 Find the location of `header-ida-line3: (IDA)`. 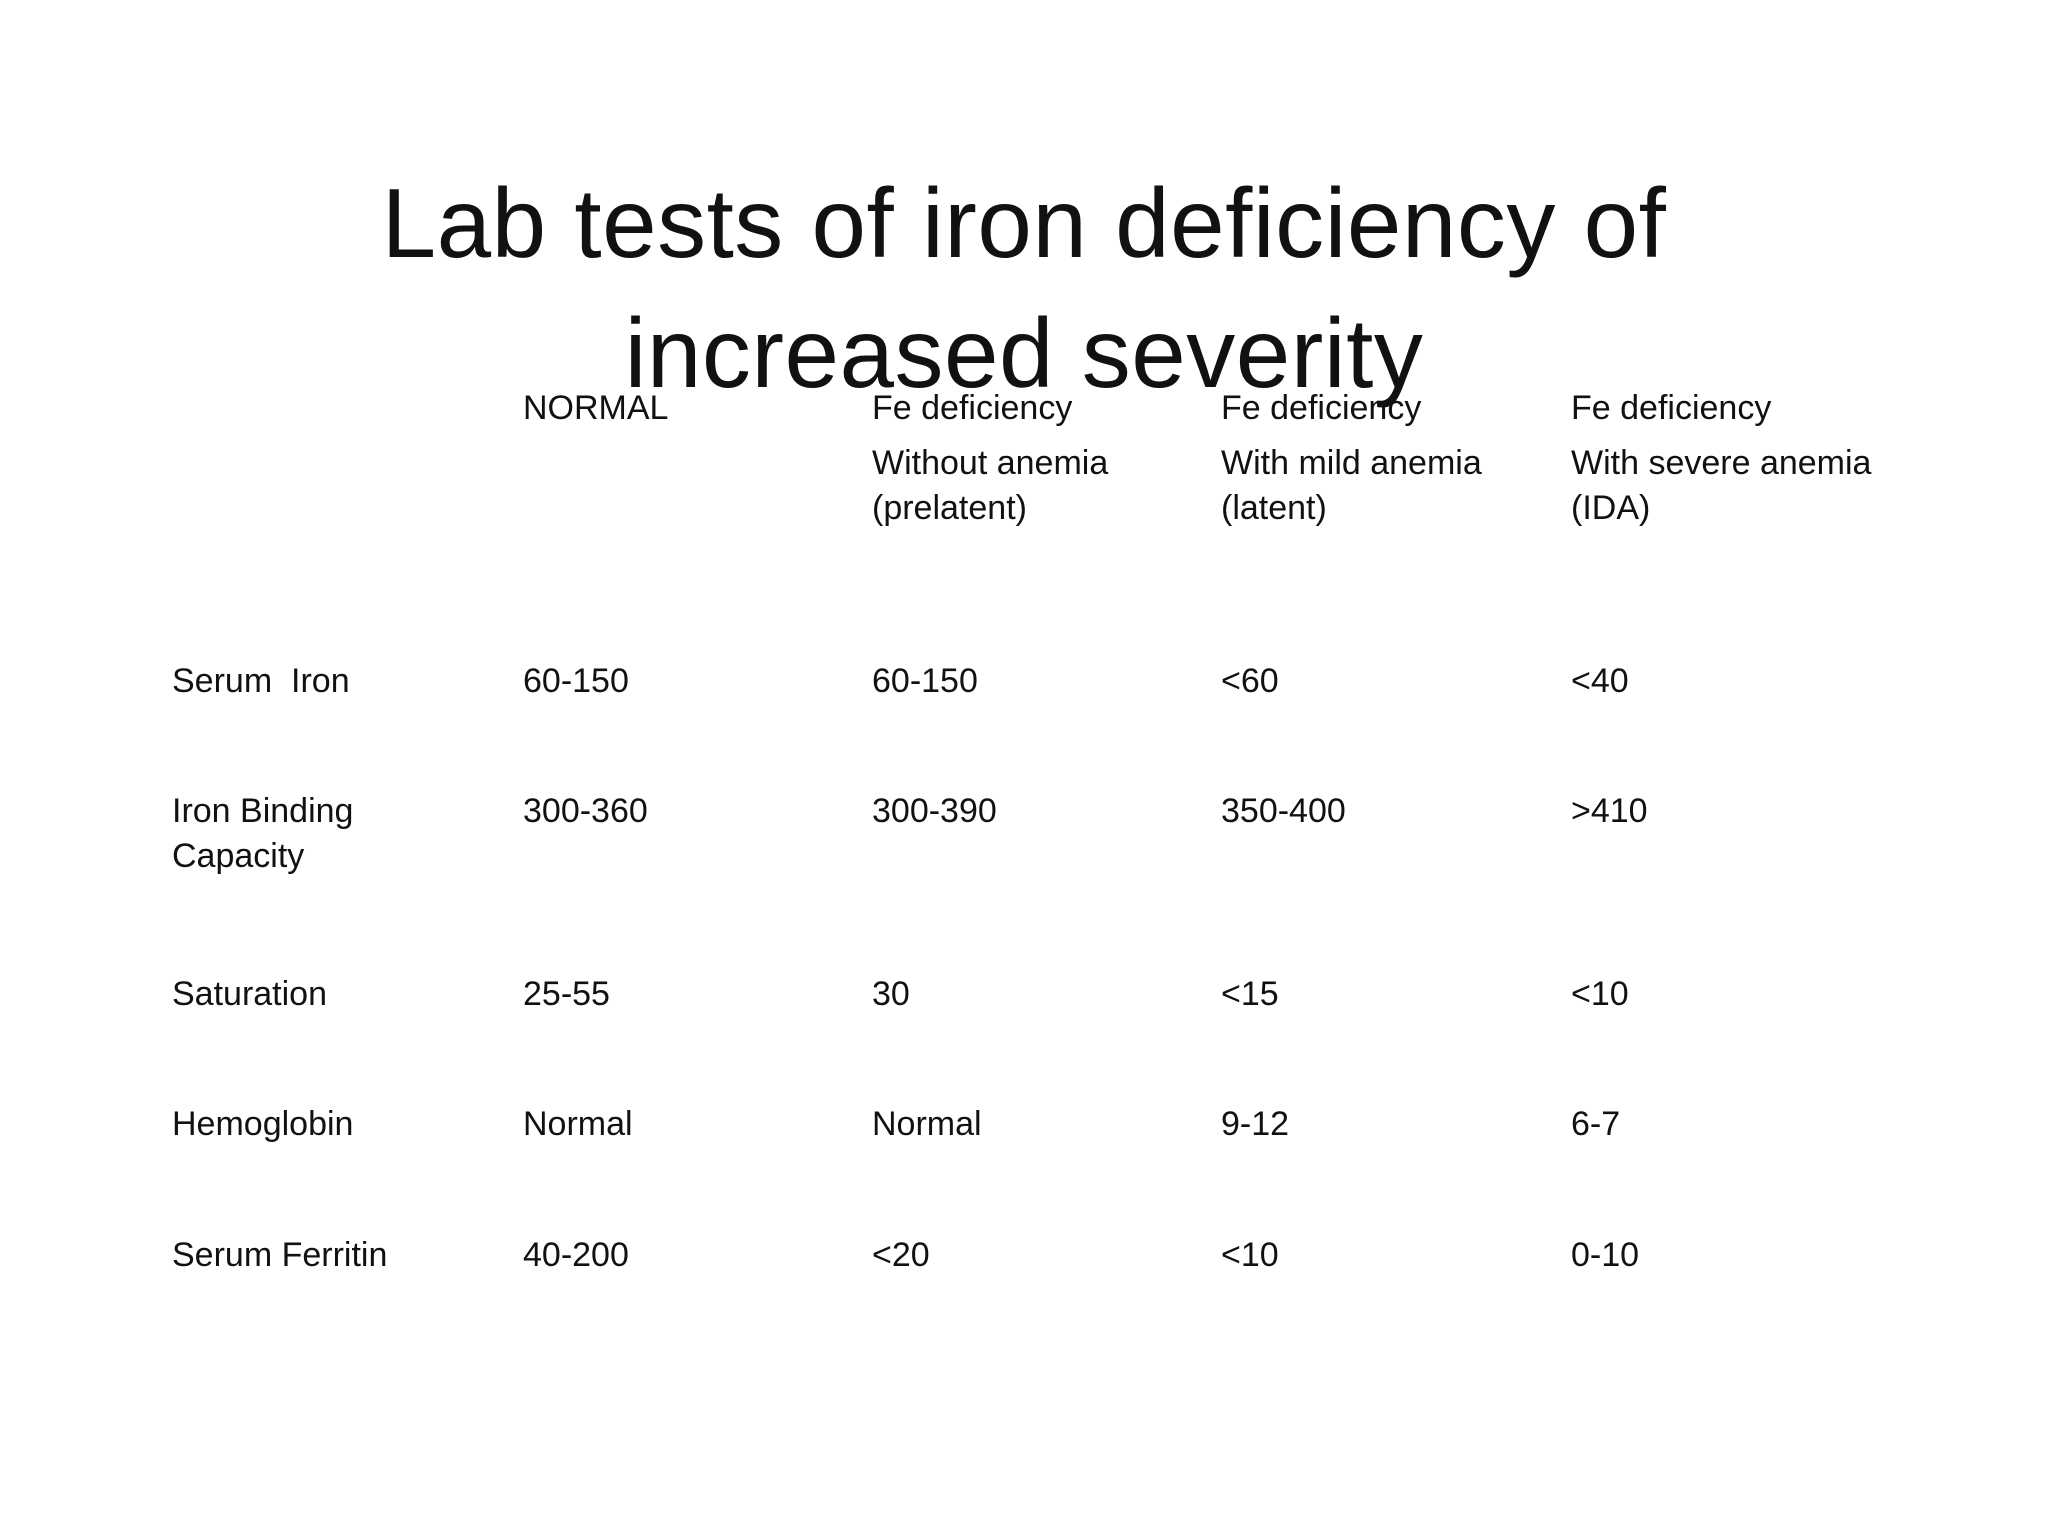

header-ida-line3: (IDA) is located at coordinates (1611, 508).